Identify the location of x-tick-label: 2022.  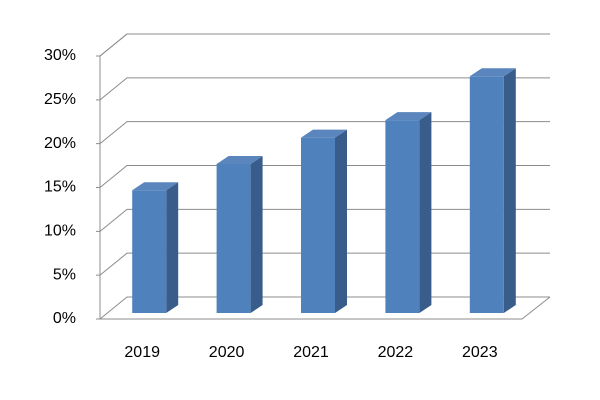
(396, 352).